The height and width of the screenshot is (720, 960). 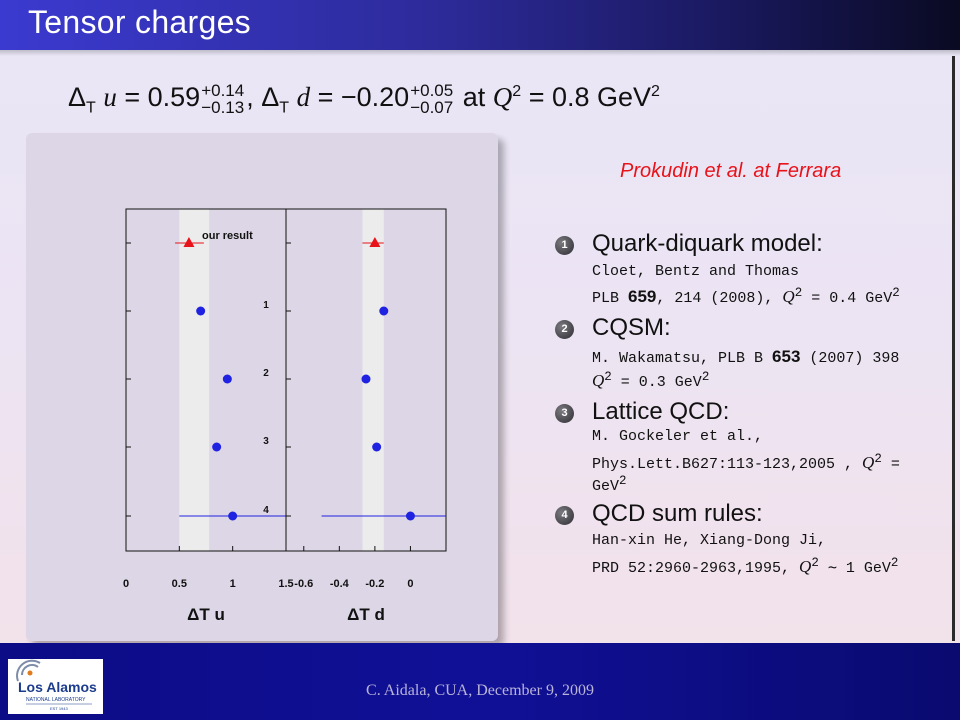 I want to click on ref-1-mid: , 214 (2008),, so click(x=719, y=298).